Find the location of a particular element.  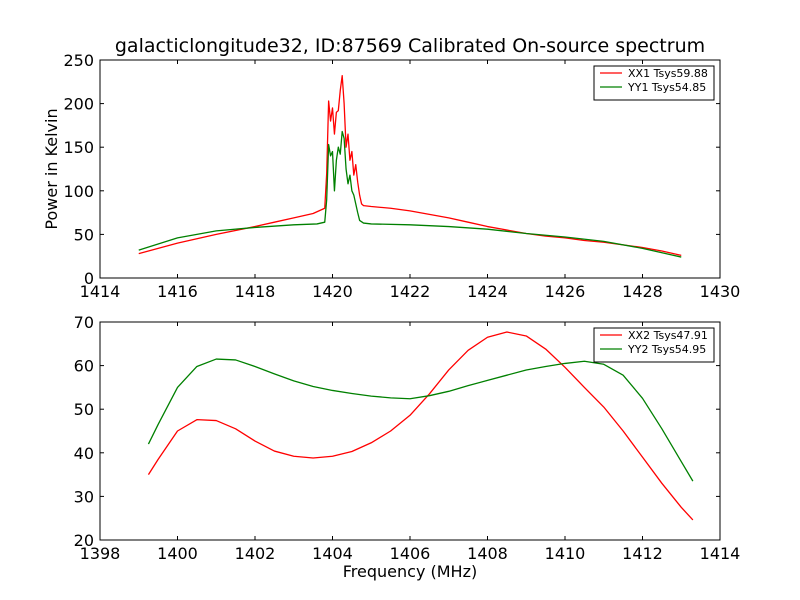

y-tick-label: 0 is located at coordinates (89, 278).